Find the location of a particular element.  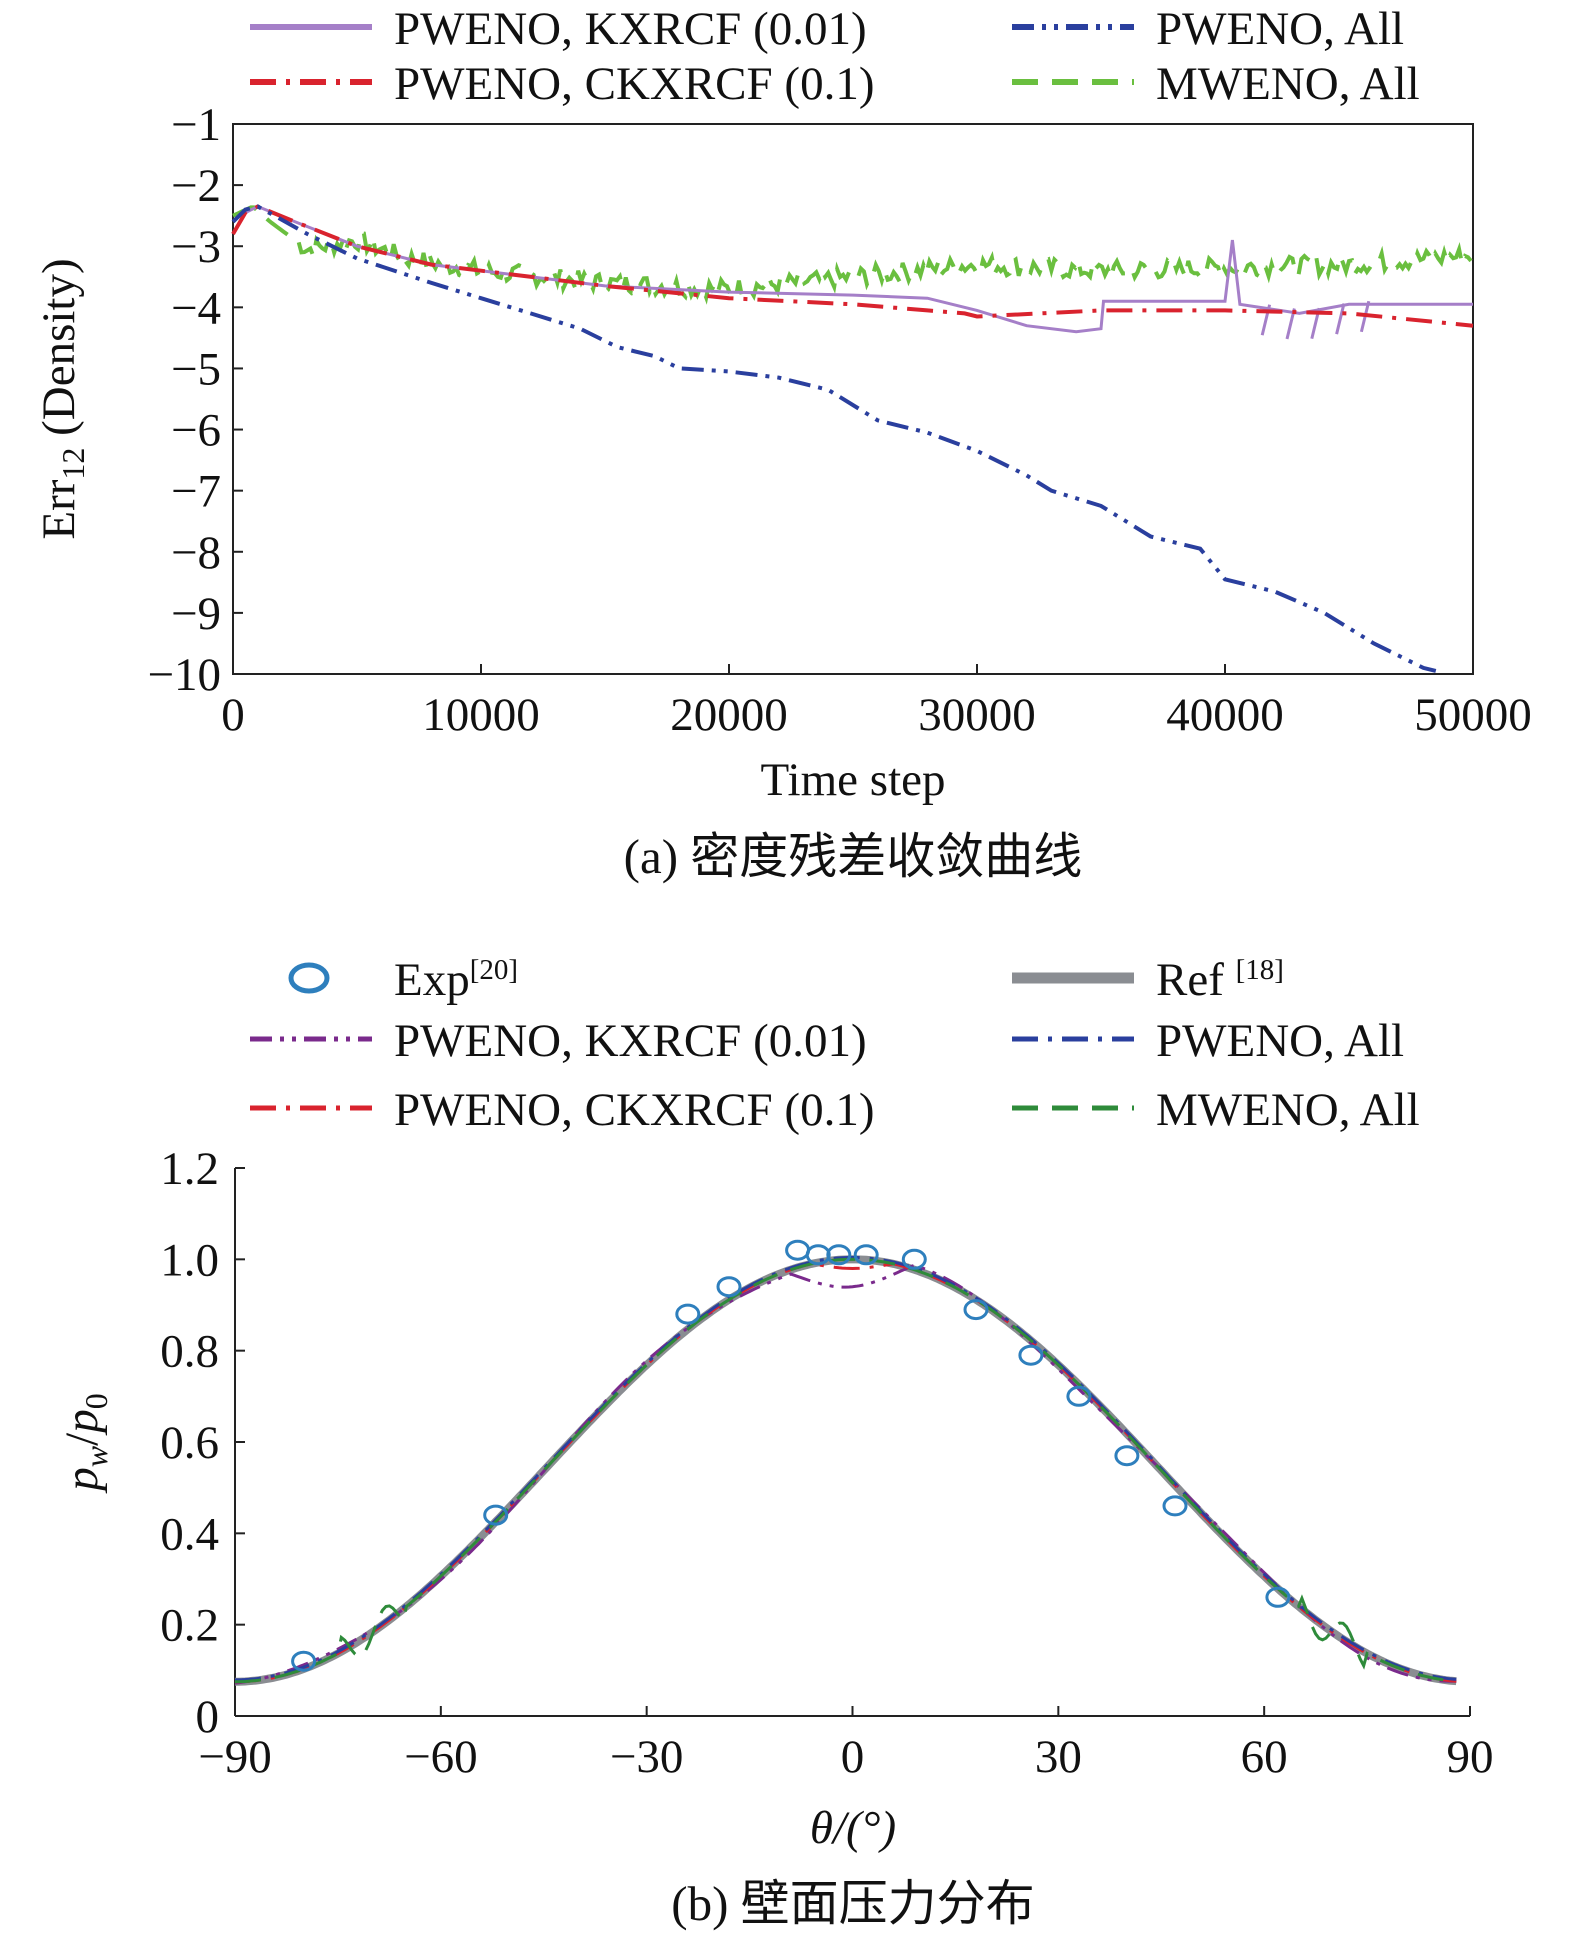

legend-b-entry-pweno-all: PWENO, All is located at coordinates (1208, 1041).